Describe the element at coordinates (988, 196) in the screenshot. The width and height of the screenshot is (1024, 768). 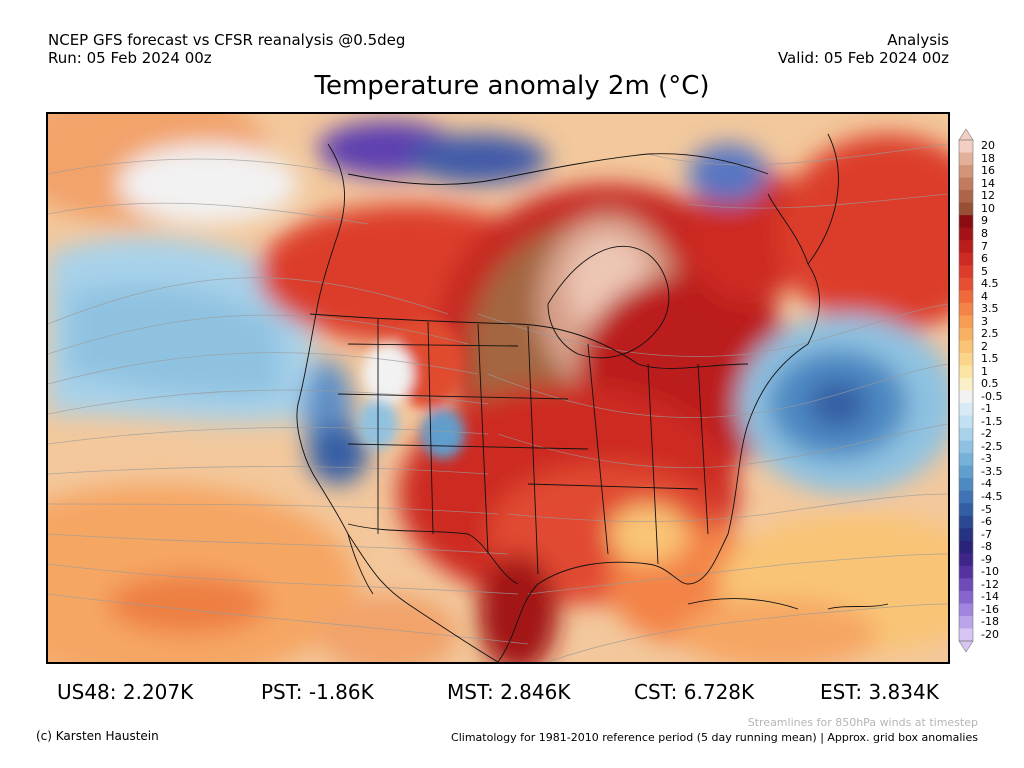
I see `colorbar-tick-label: 12` at that location.